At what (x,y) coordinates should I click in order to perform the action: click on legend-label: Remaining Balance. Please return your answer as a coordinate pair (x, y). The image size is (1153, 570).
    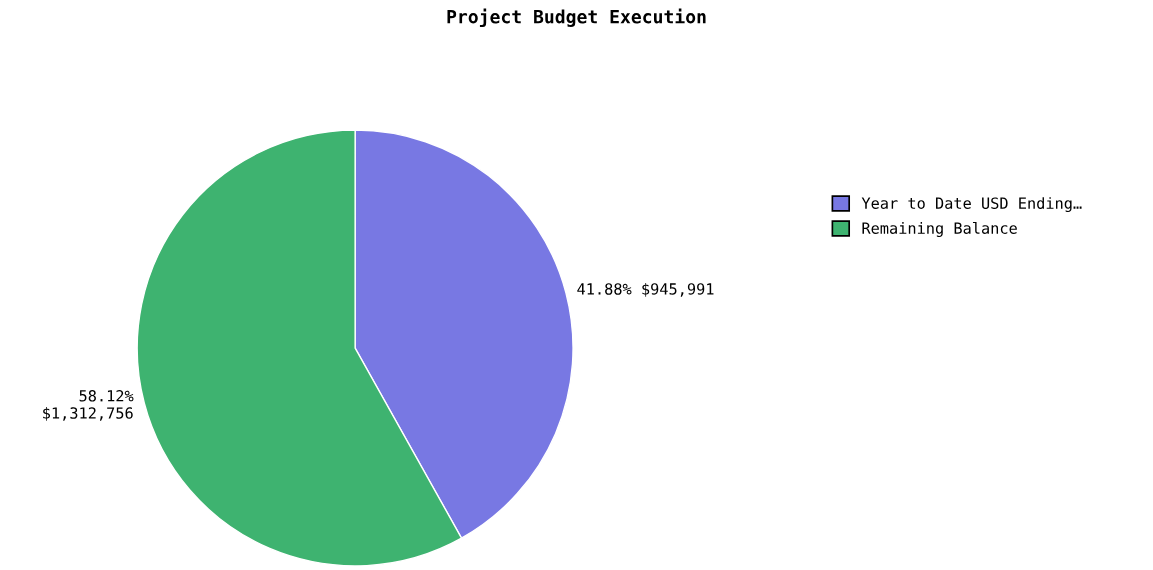
    Looking at the image, I should click on (939, 229).